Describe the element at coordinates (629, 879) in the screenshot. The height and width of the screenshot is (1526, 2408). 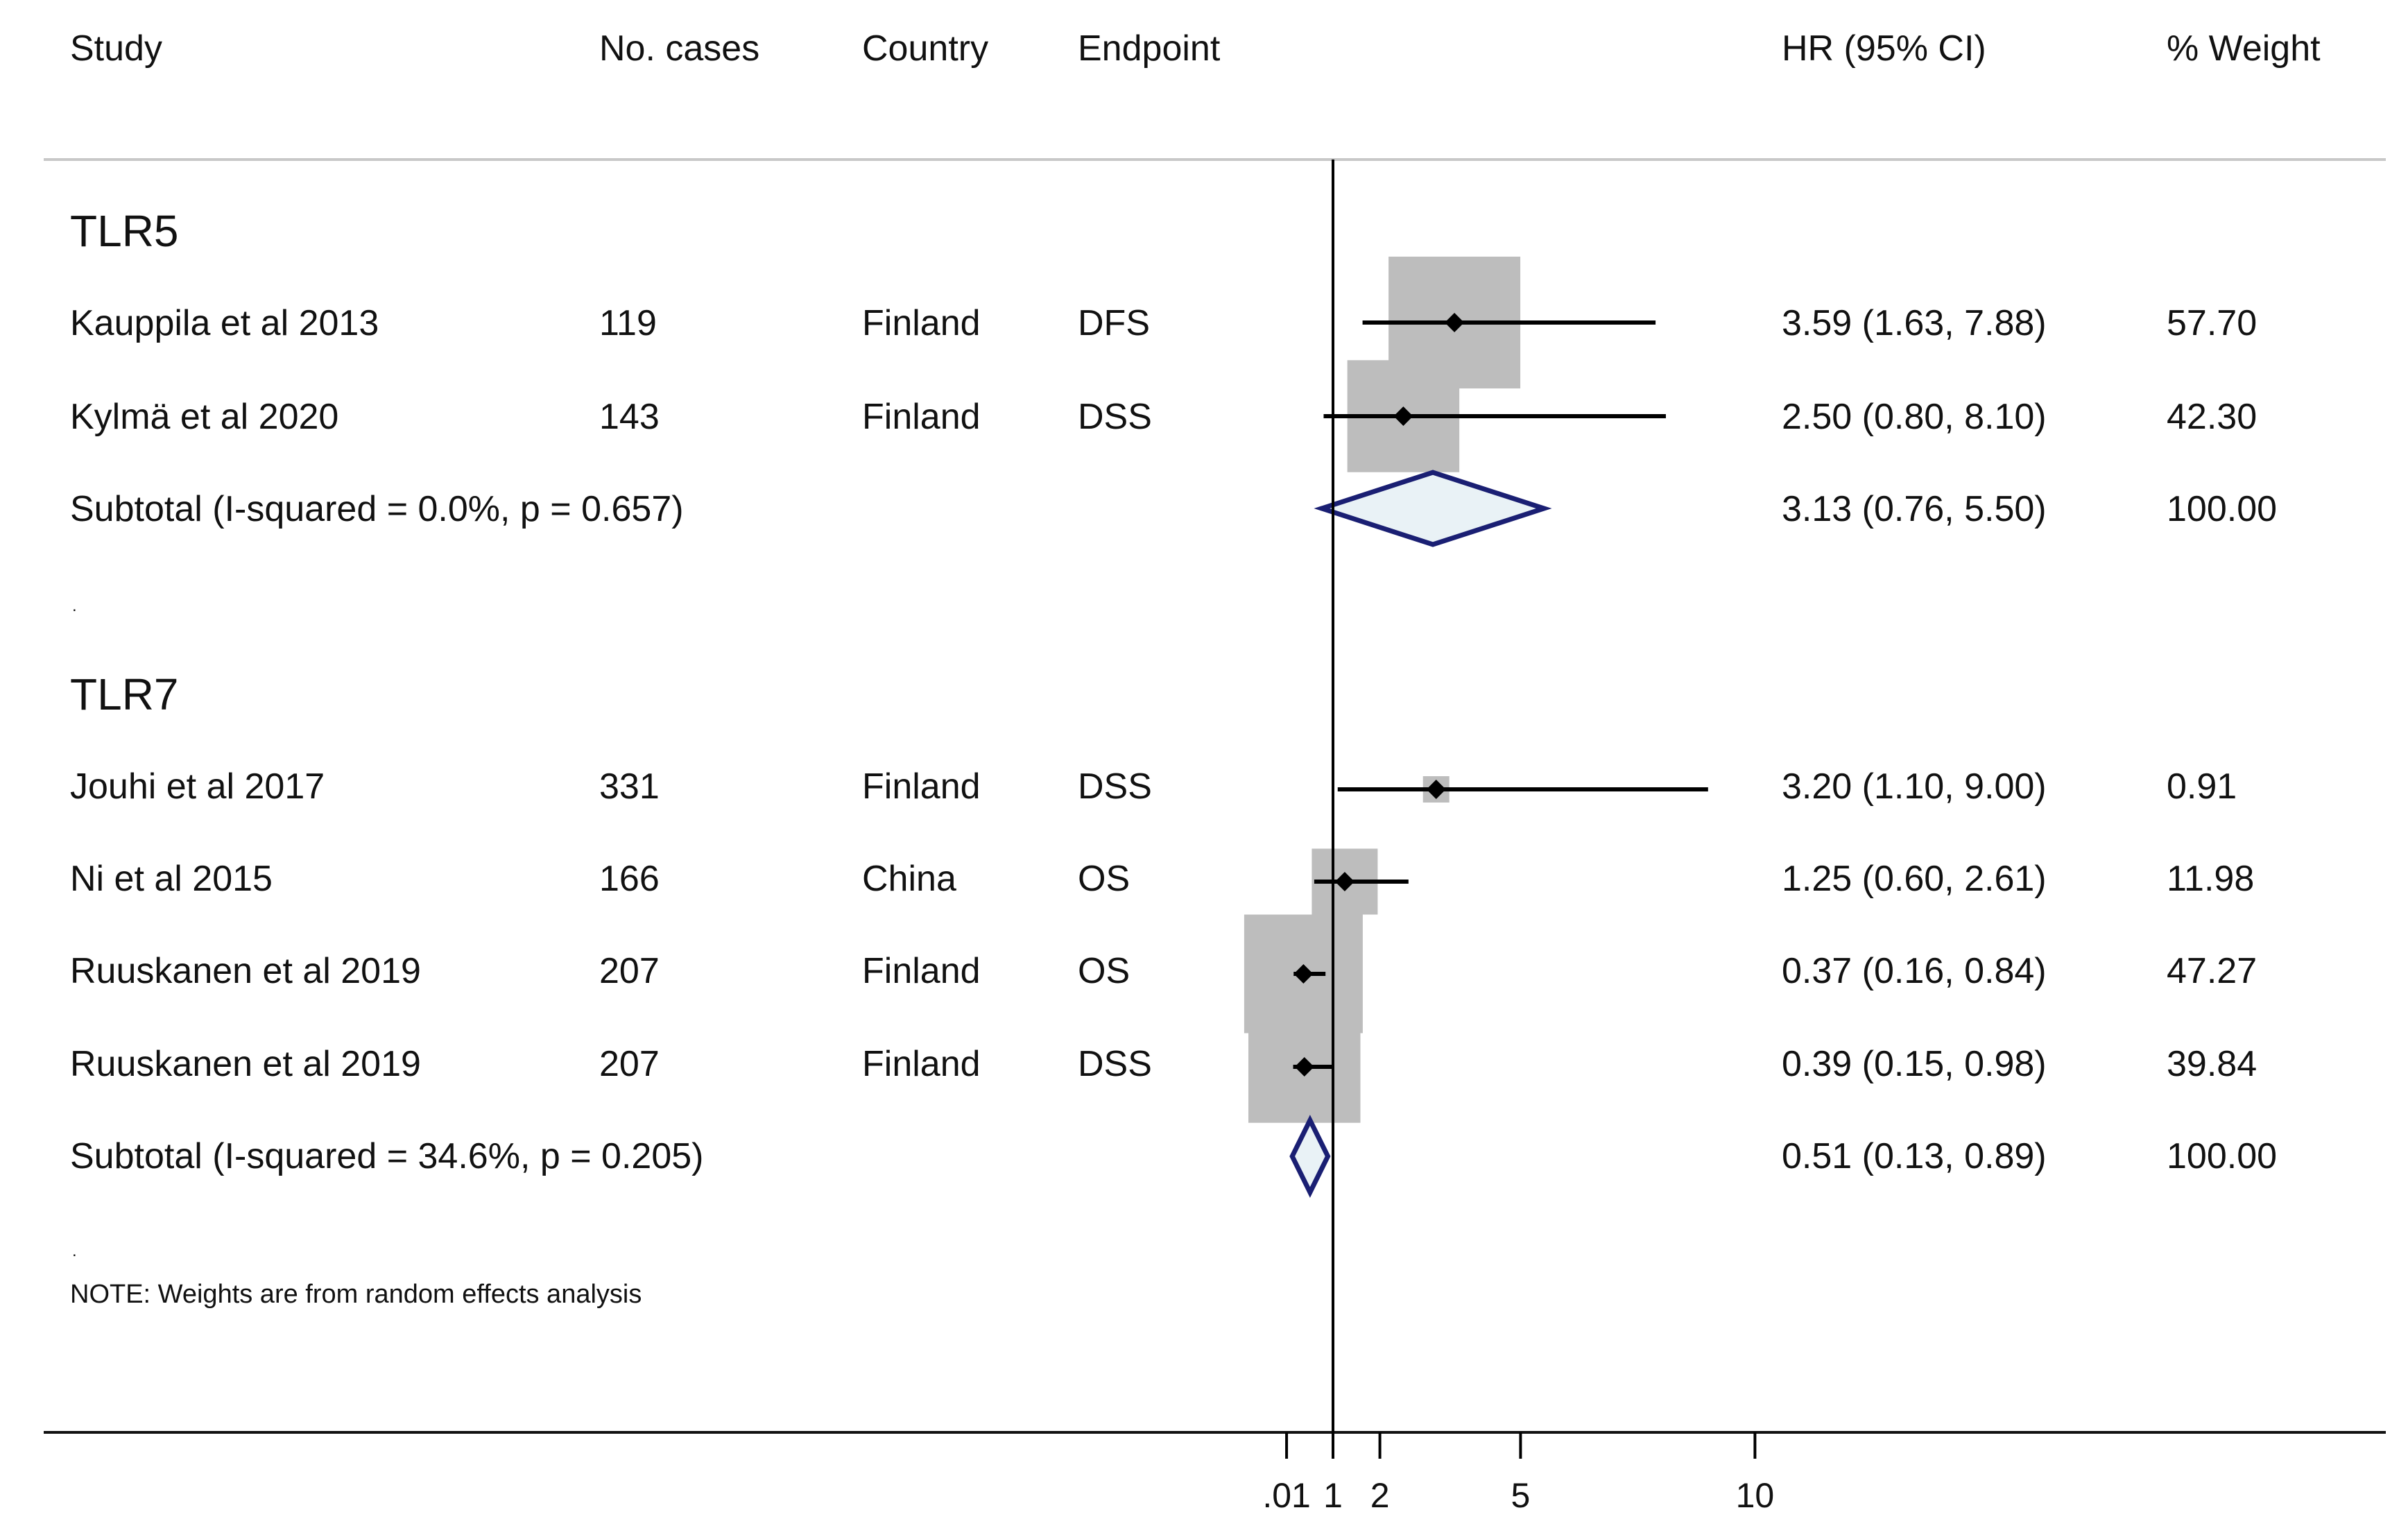
I see `study-cases: 166` at that location.